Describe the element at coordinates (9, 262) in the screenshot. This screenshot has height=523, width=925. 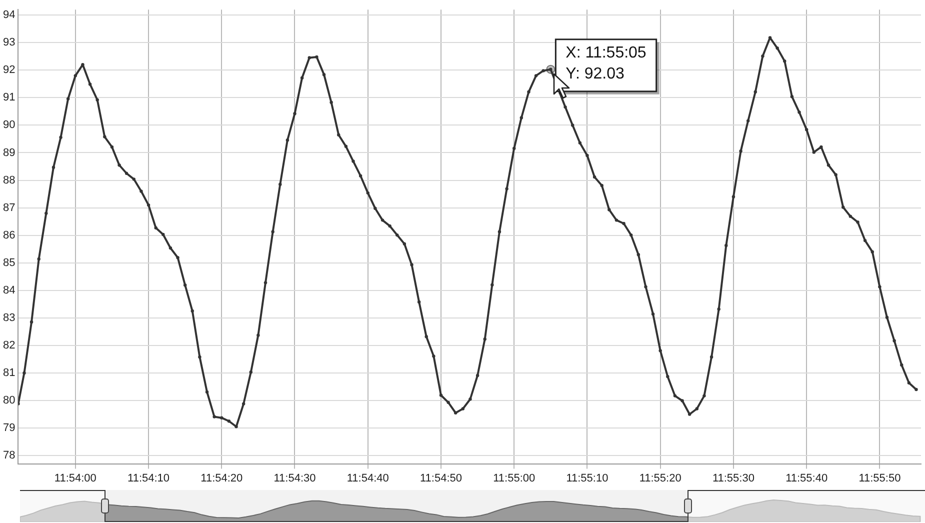
I see `y-tick-label: 85` at that location.